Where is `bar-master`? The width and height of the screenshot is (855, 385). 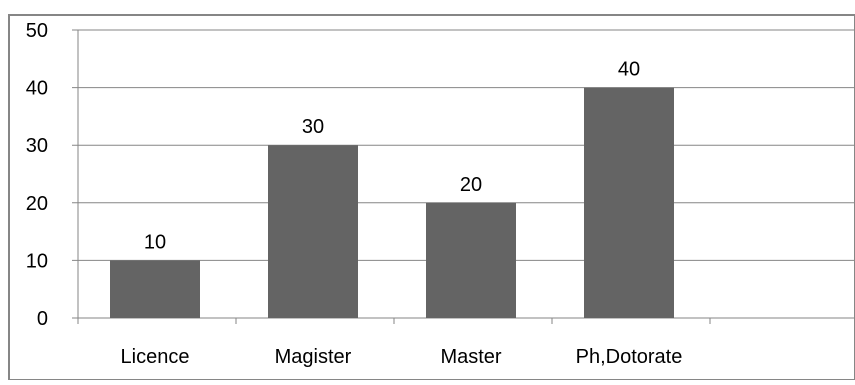
bar-master is located at coordinates (471, 260).